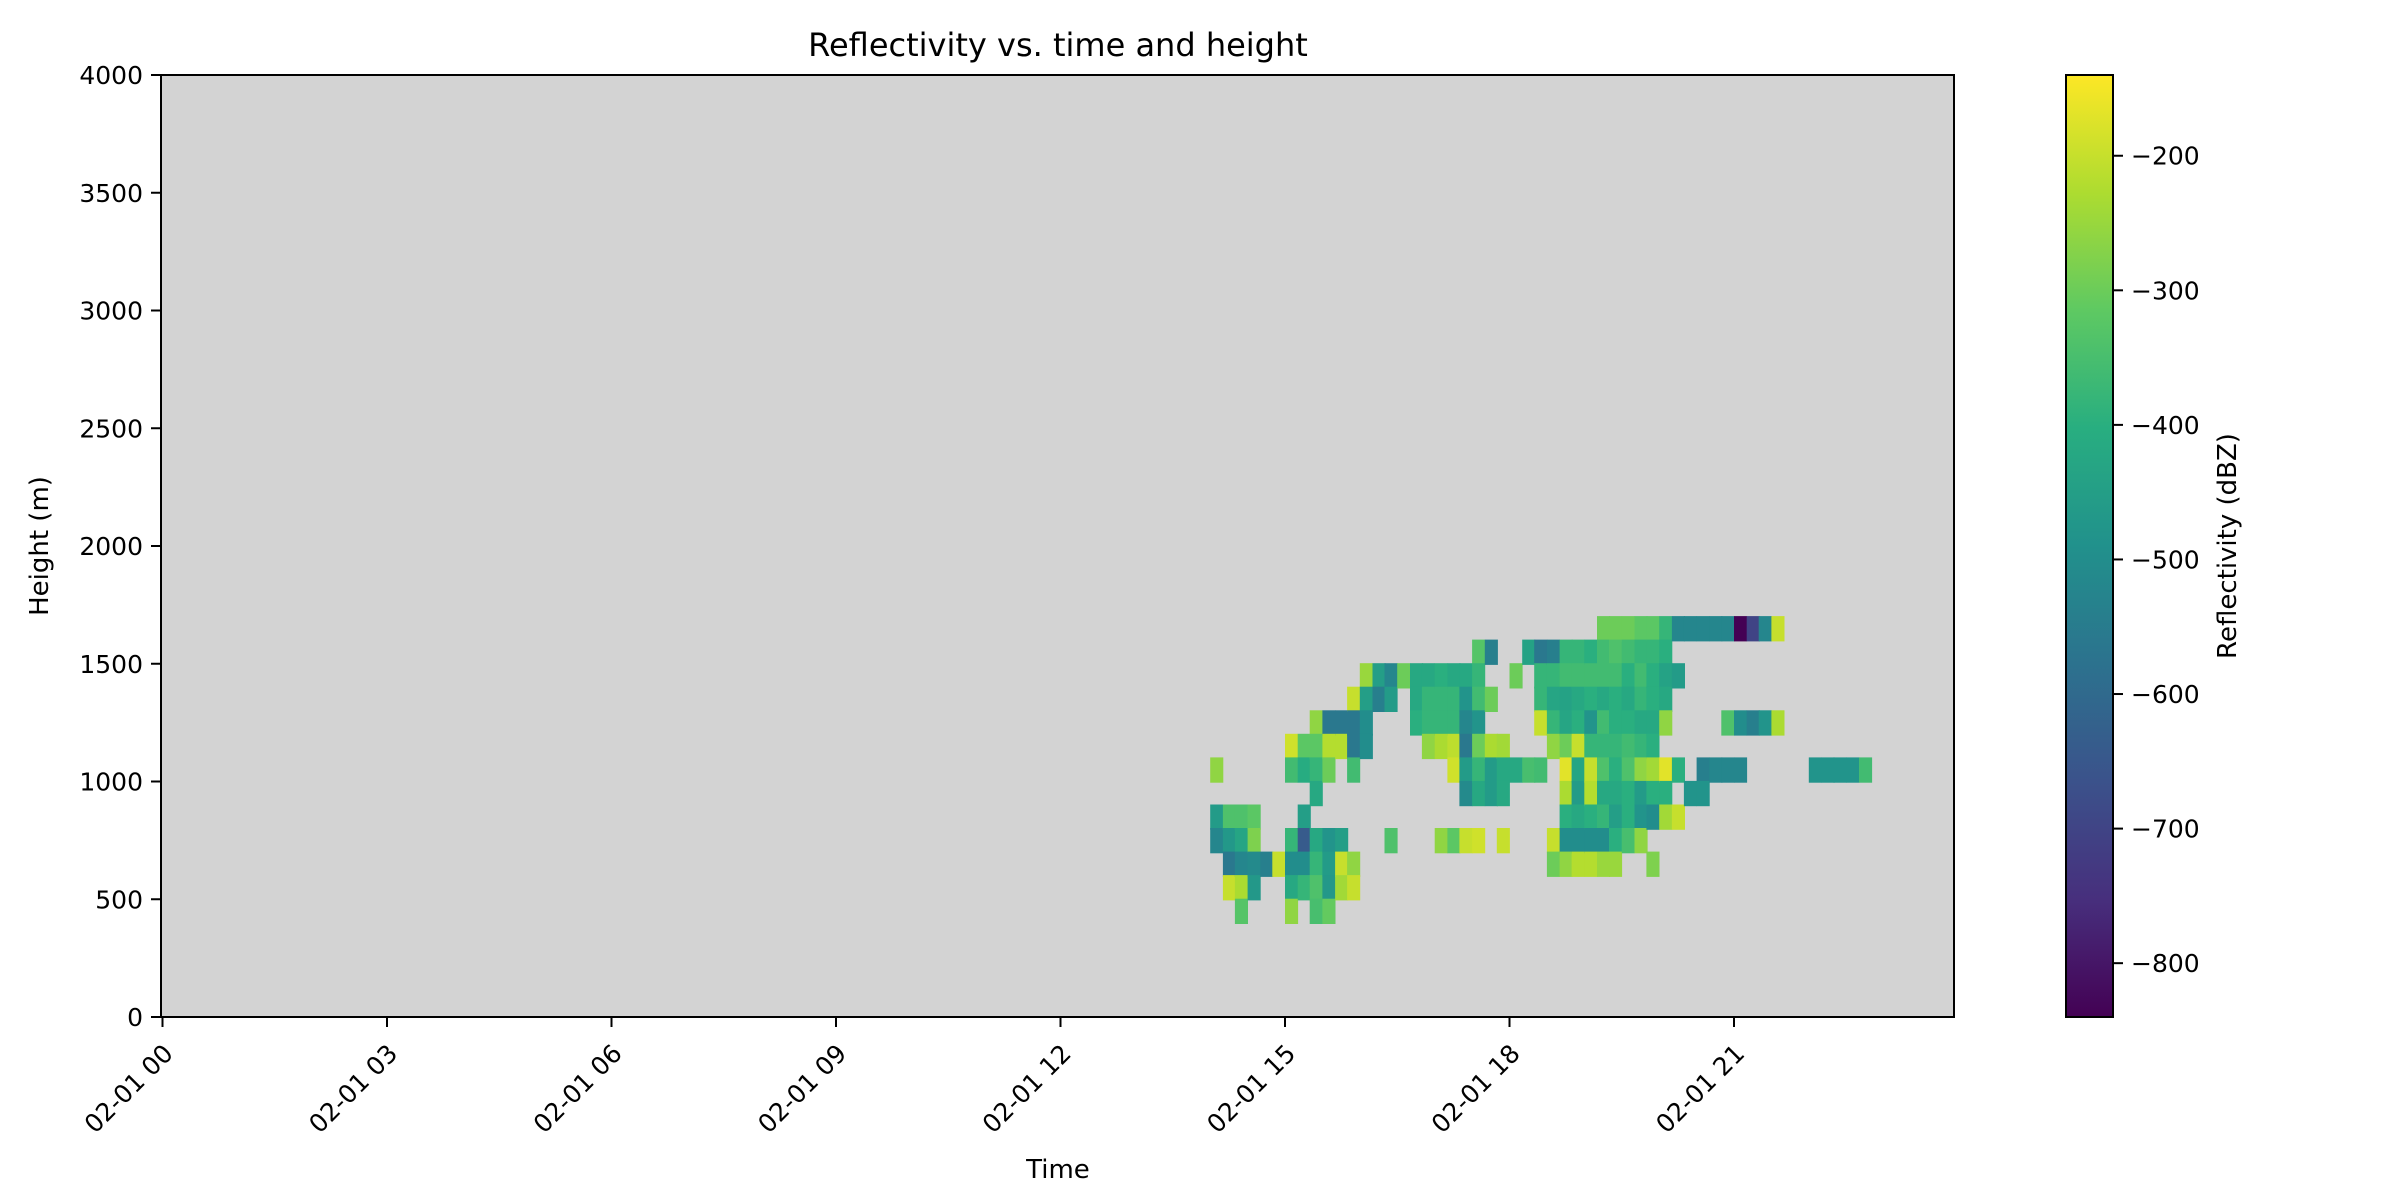 The height and width of the screenshot is (1200, 2400). What do you see at coordinates (1700, 1089) in the screenshot?
I see `x-tick-label: 02-01 21` at bounding box center [1700, 1089].